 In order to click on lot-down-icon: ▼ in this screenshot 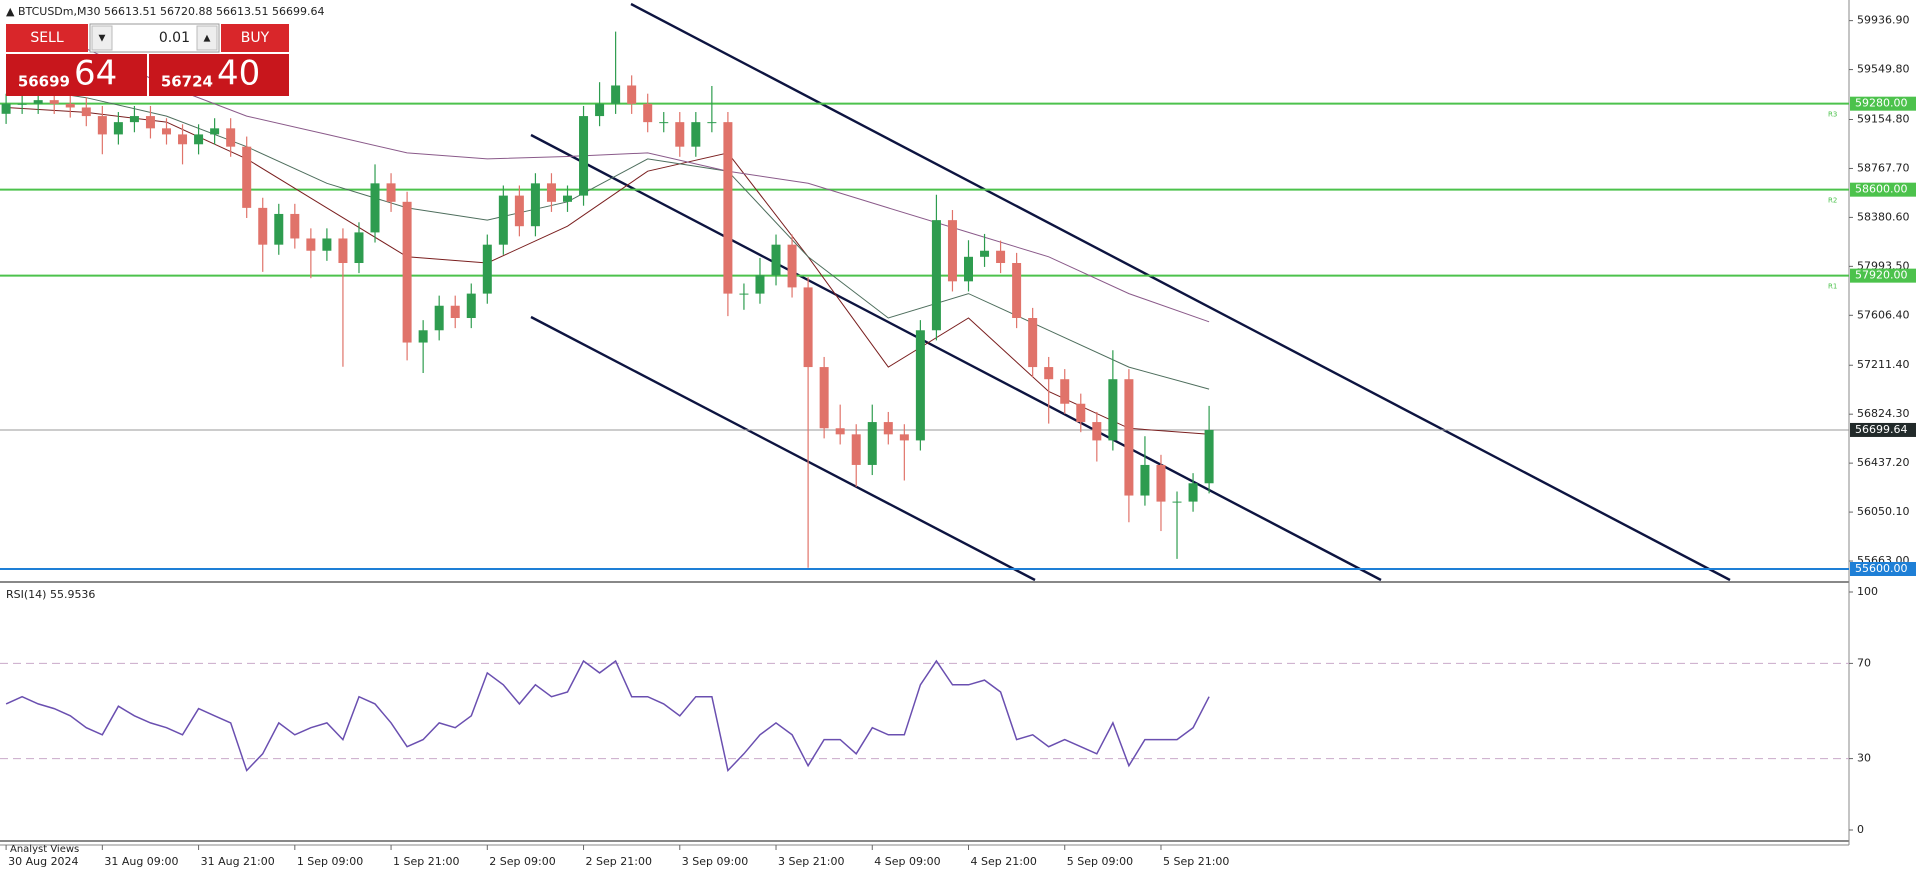, I will do `click(102, 39)`.